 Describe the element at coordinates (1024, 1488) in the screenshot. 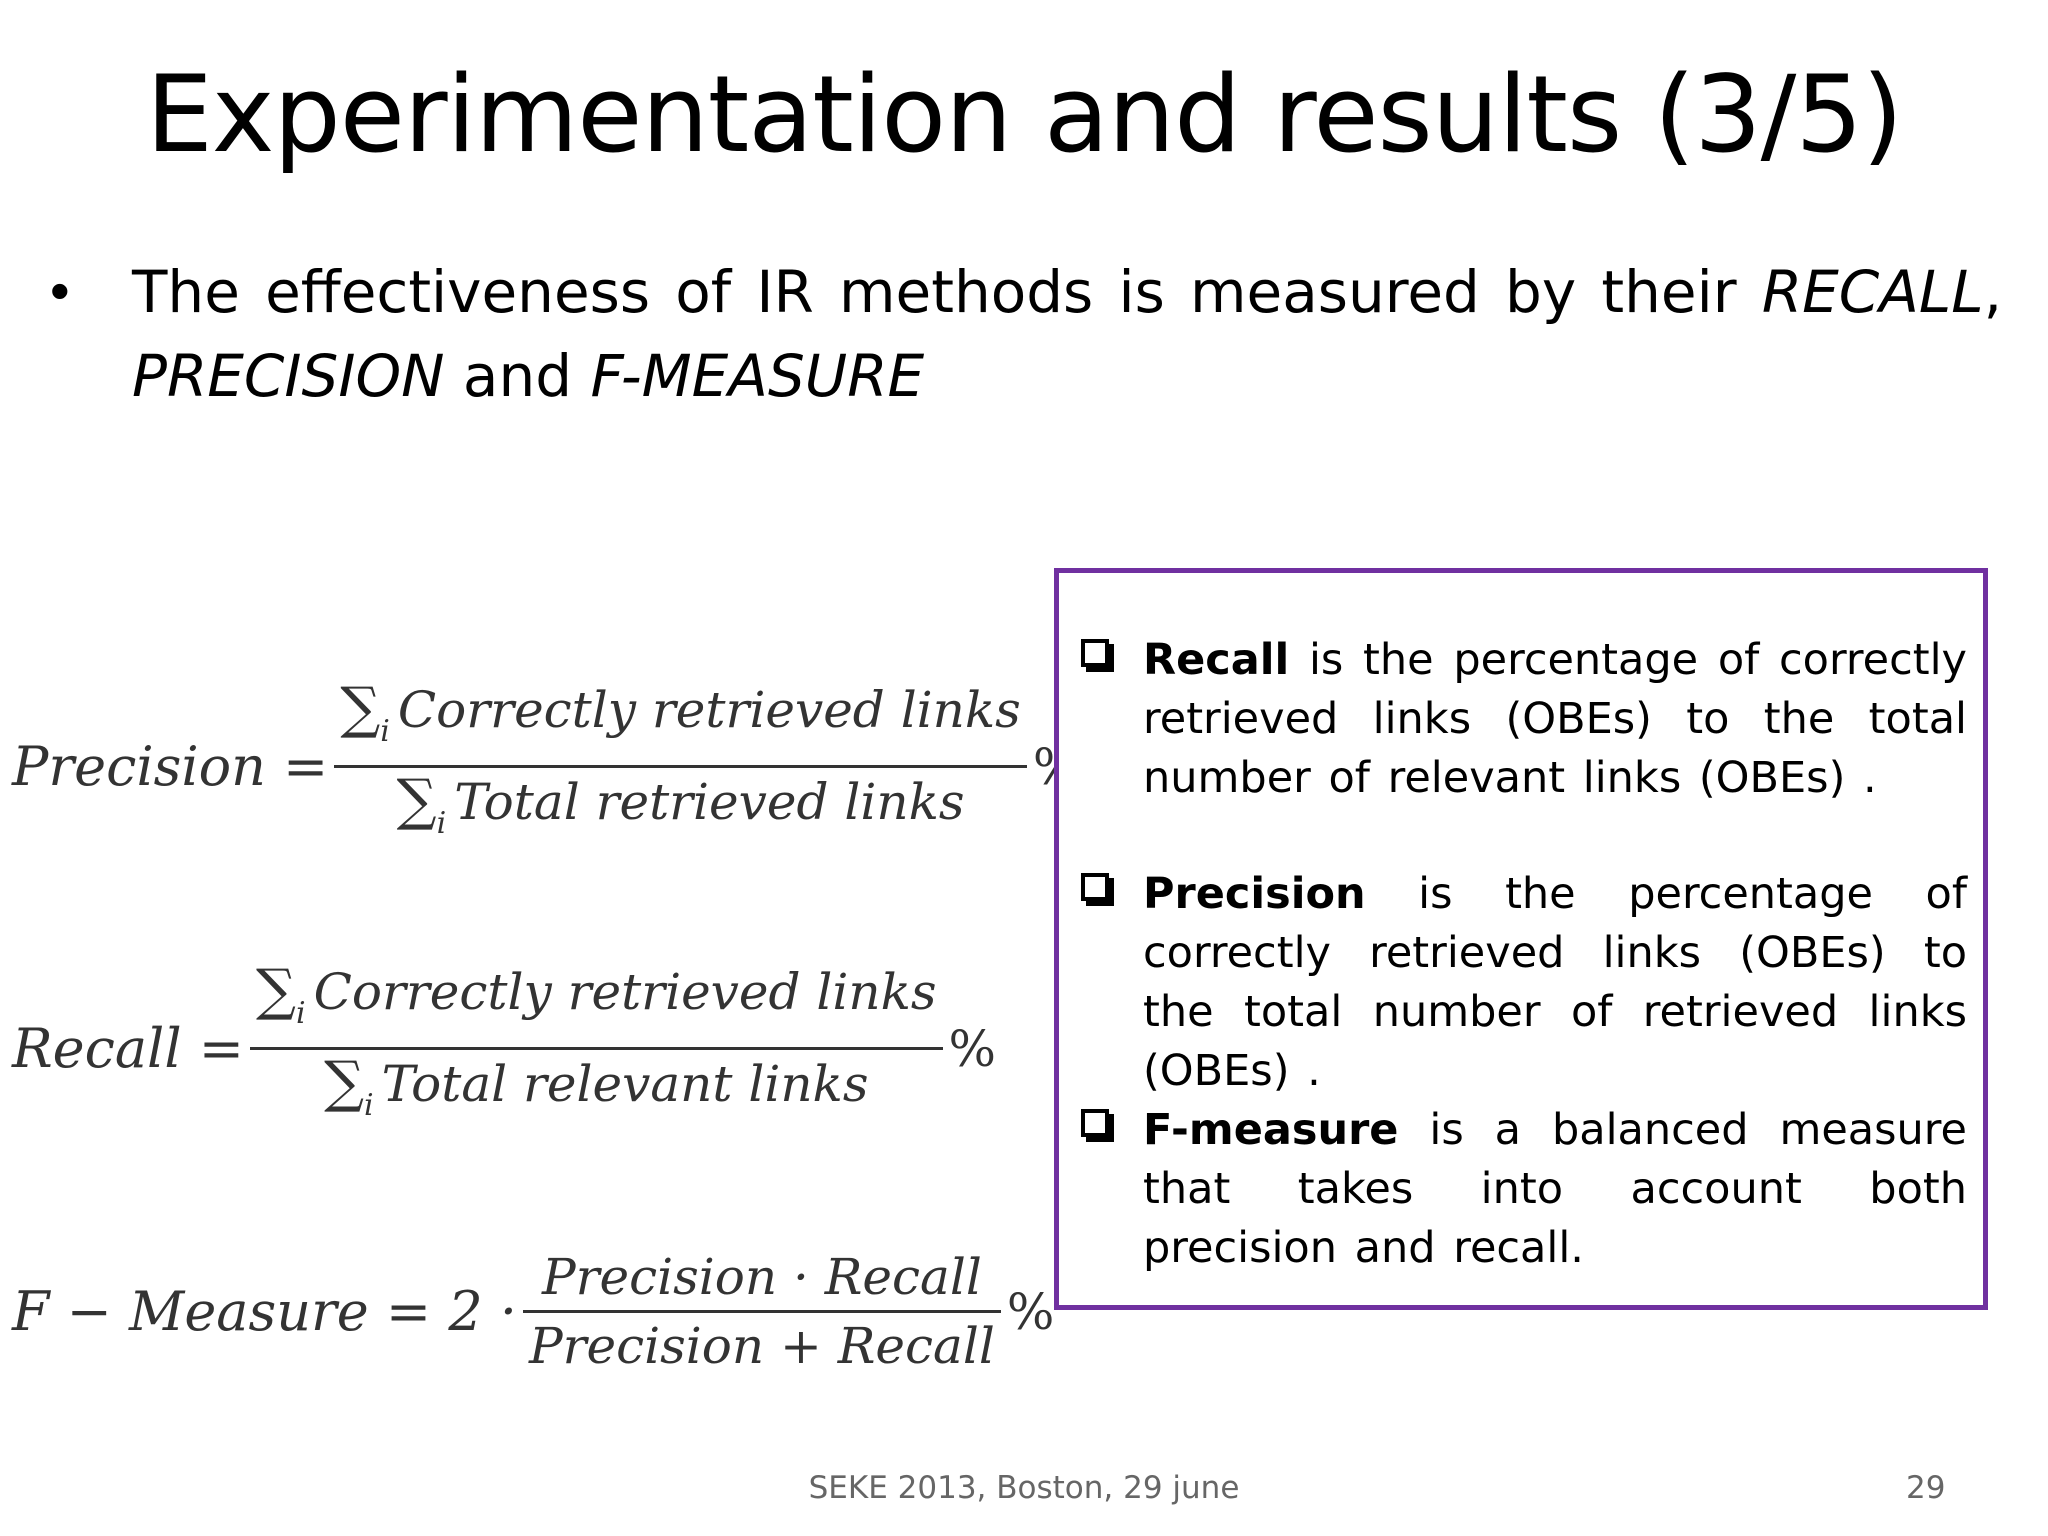

I see `footer-text: SEKE 2013, Boston, 29 june` at that location.